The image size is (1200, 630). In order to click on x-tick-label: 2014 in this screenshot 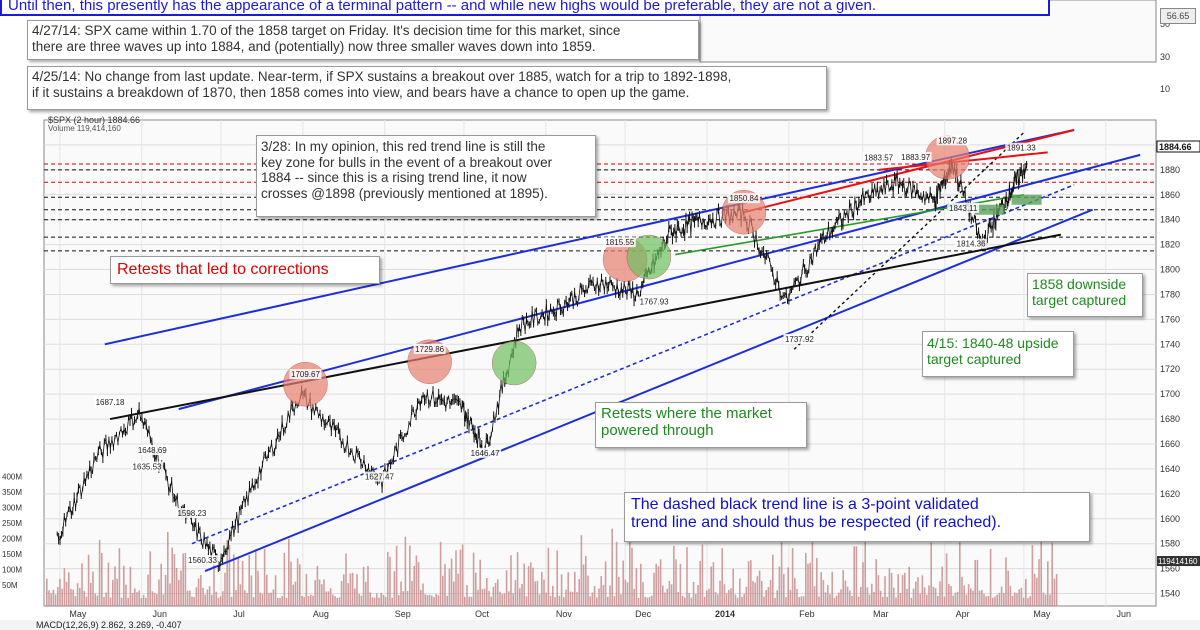, I will do `click(725, 614)`.